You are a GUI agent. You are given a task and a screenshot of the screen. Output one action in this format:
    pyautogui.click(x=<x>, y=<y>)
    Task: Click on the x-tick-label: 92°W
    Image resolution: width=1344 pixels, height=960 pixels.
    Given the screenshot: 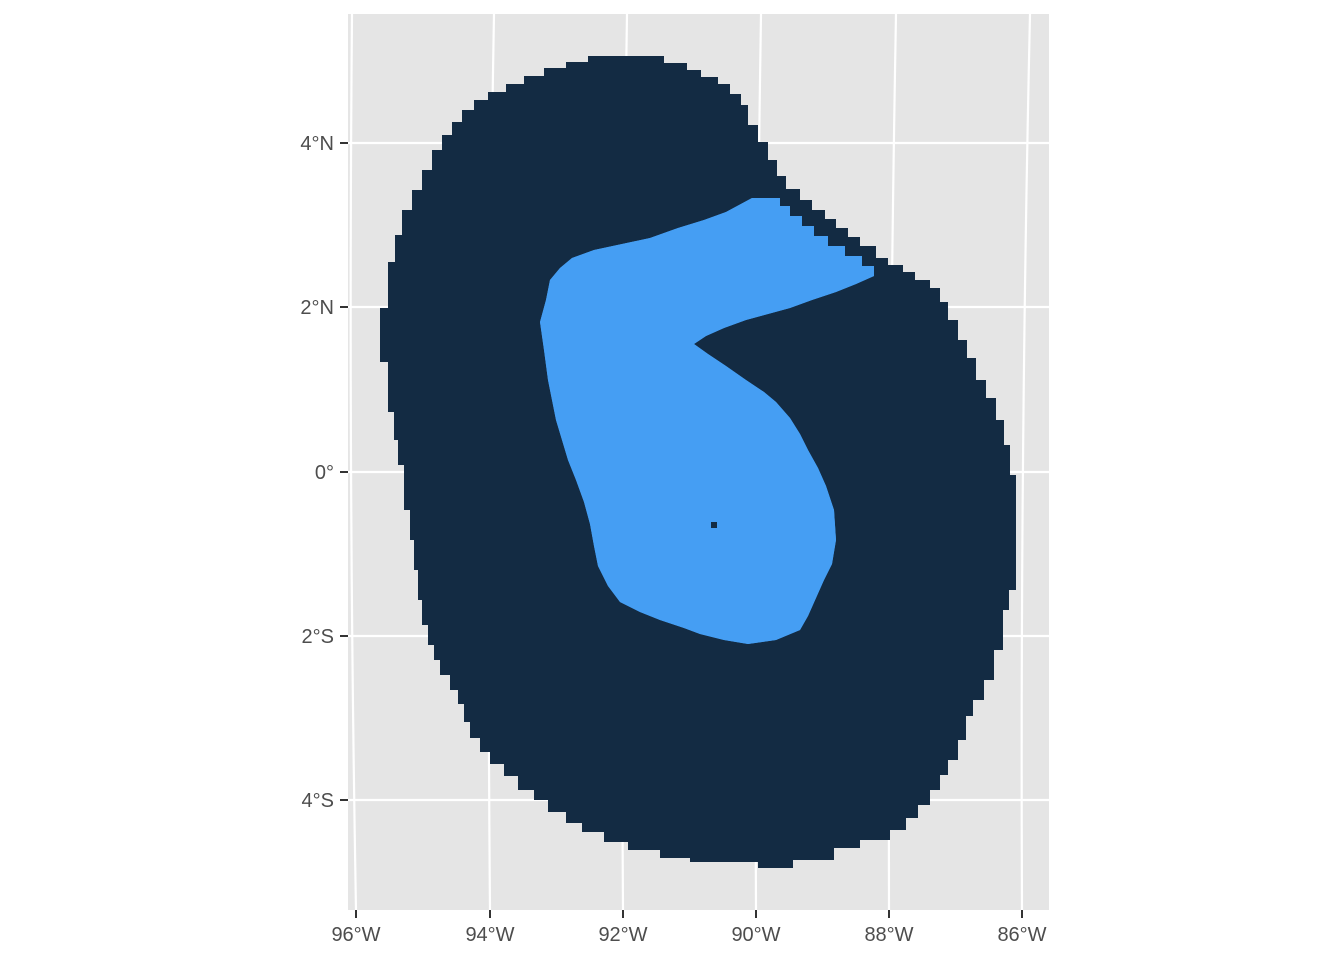 What is the action you would take?
    pyautogui.click(x=622, y=935)
    